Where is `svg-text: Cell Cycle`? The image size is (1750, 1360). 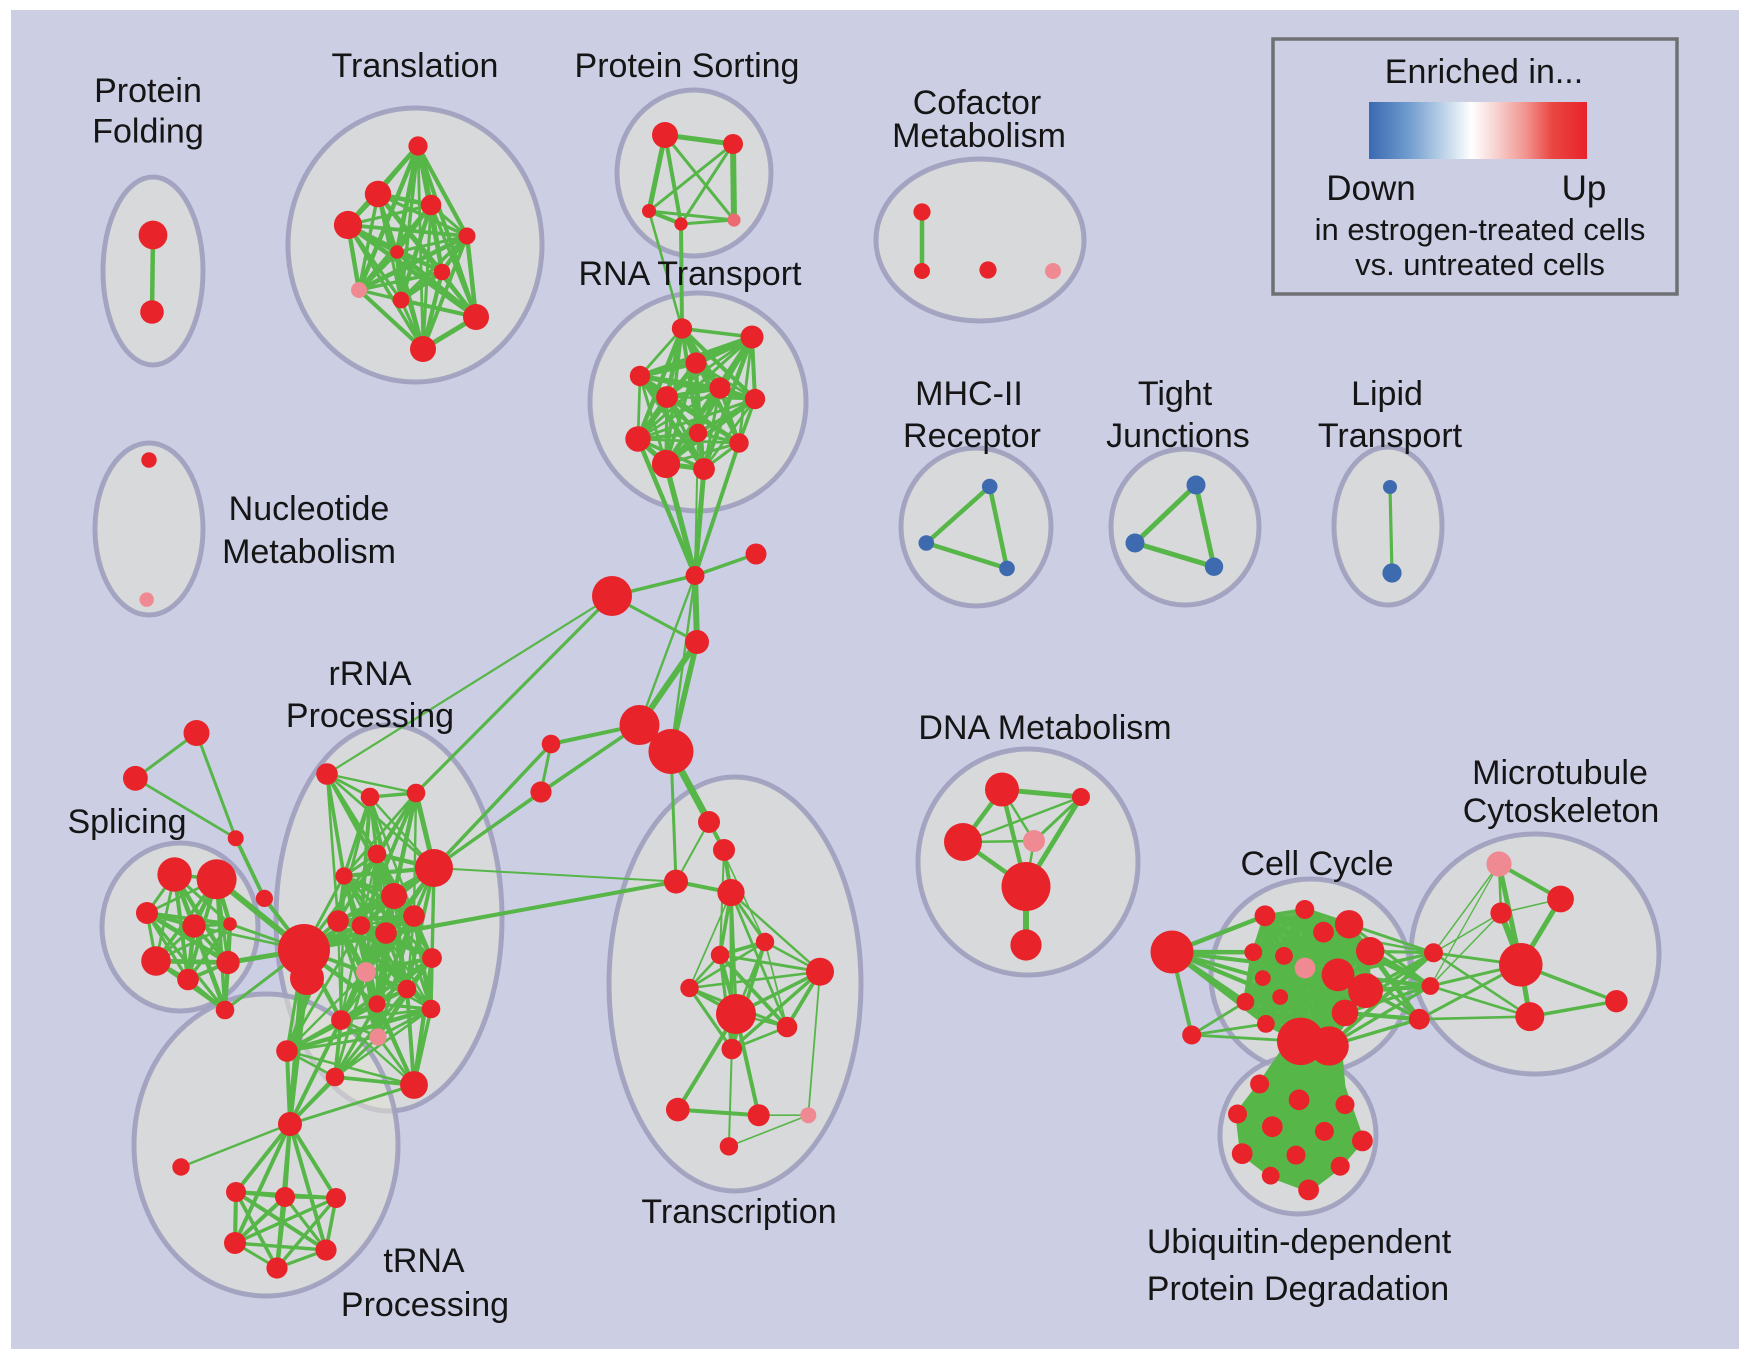 svg-text: Cell Cycle is located at coordinates (1316, 864).